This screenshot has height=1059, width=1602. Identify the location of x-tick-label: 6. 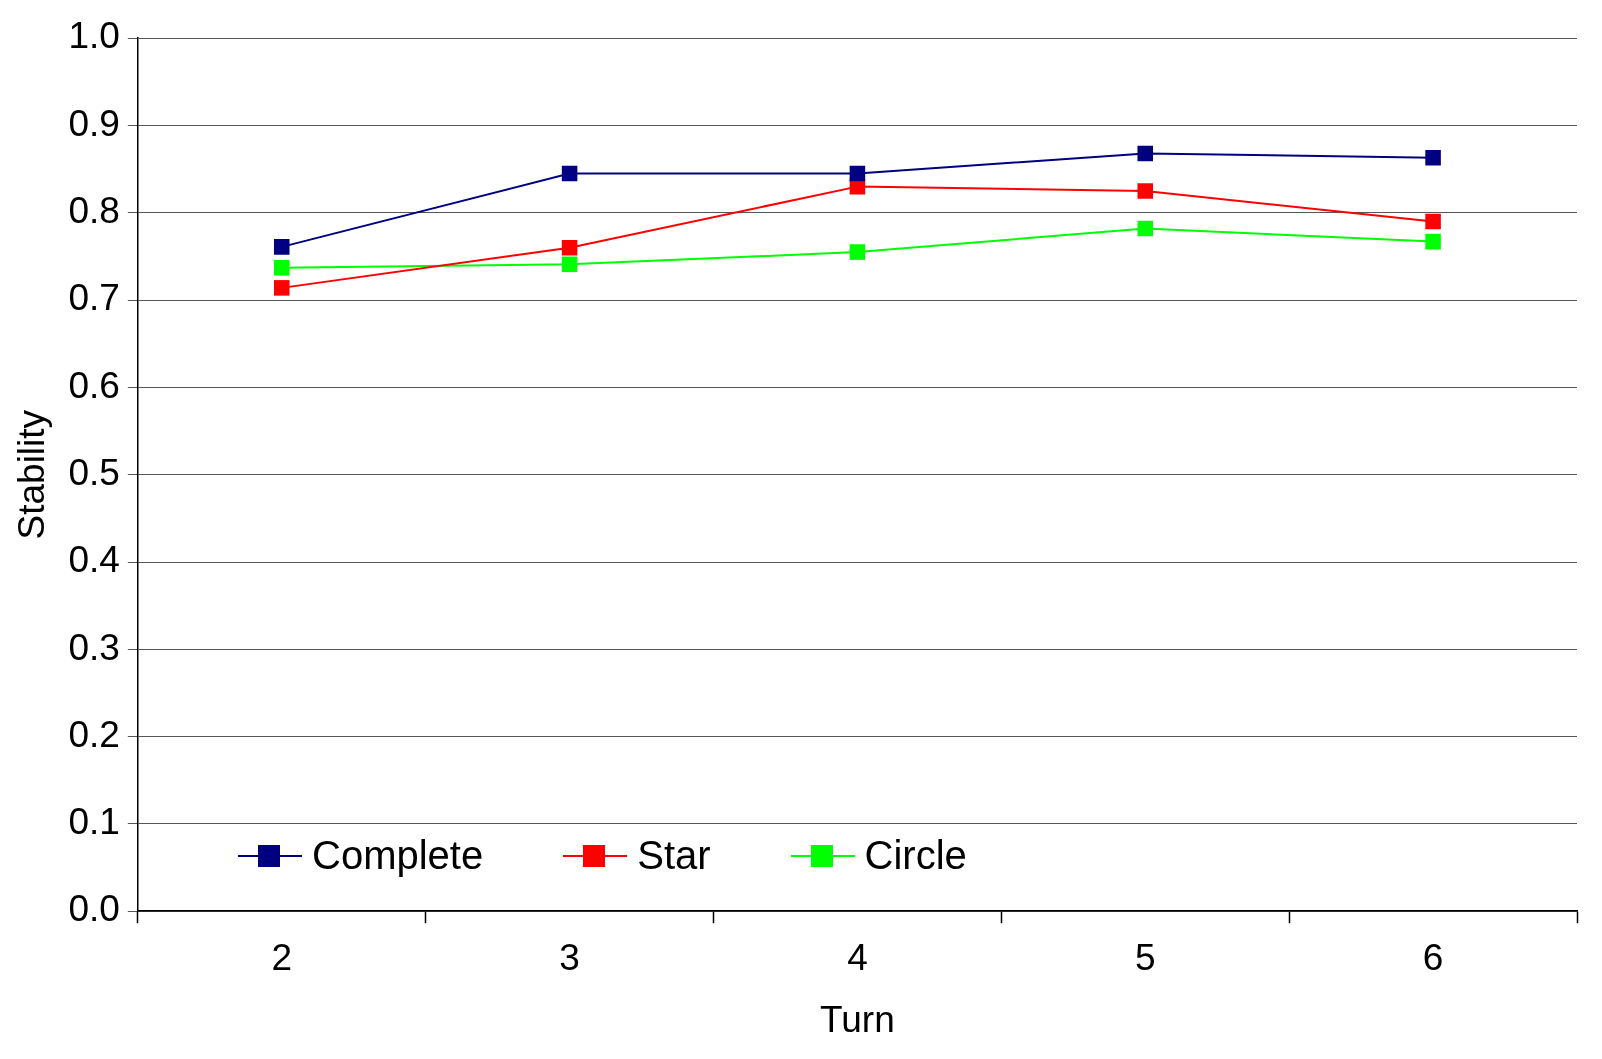
(1433, 957).